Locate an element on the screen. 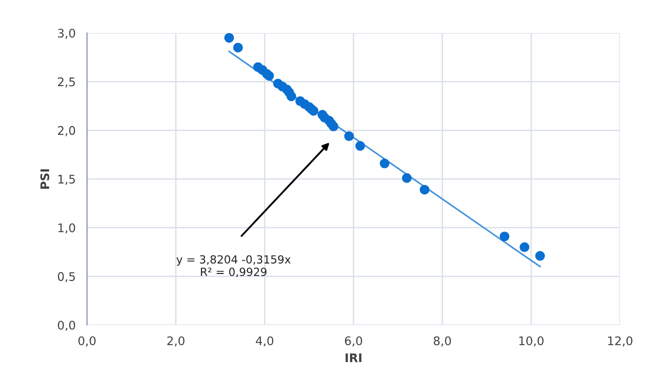 The height and width of the screenshot is (391, 659). y-axis-title: PSI is located at coordinates (45, 179).